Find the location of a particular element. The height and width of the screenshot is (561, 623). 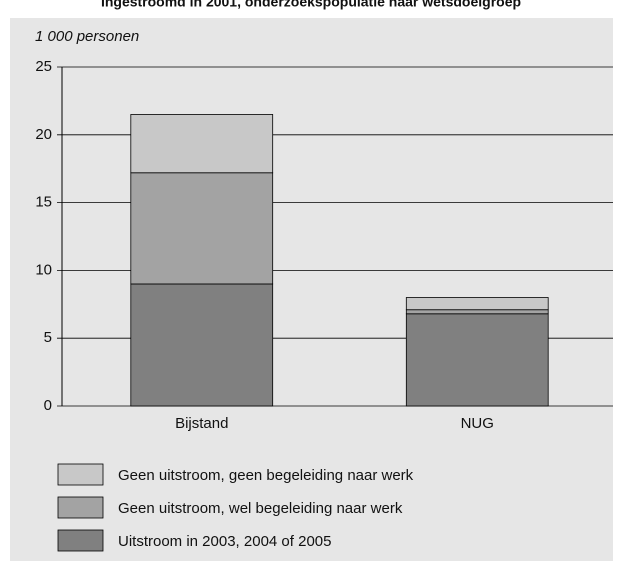

y-axis-label: 1 000 personen is located at coordinates (87, 36).